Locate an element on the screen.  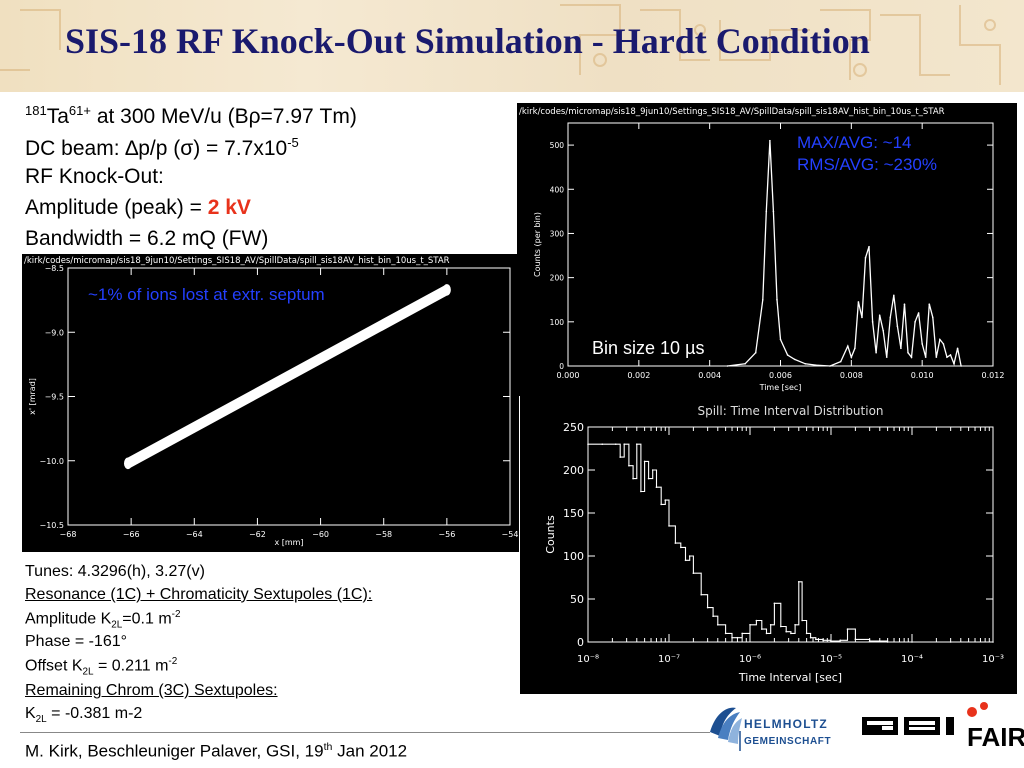
ion-energy: at 300 MeV/u (B is located at coordinates (170, 116).